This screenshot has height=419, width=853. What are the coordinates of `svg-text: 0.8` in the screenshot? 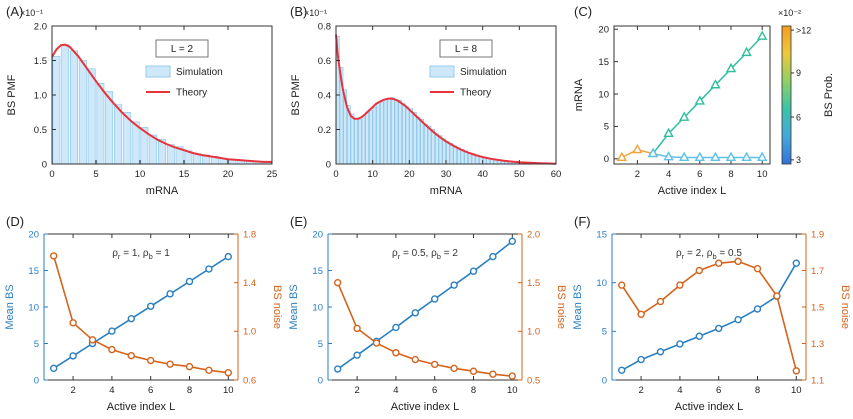 It's located at (324, 26).